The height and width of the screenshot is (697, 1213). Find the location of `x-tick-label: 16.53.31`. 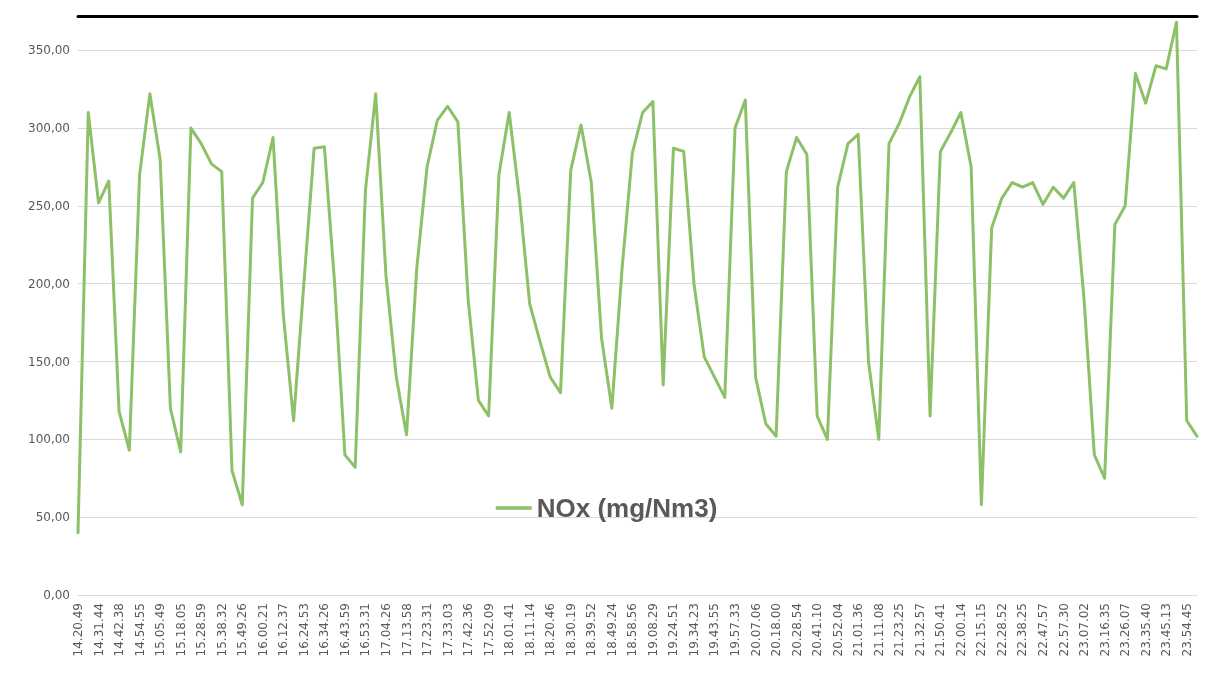

x-tick-label: 16.53.31 is located at coordinates (365, 630).